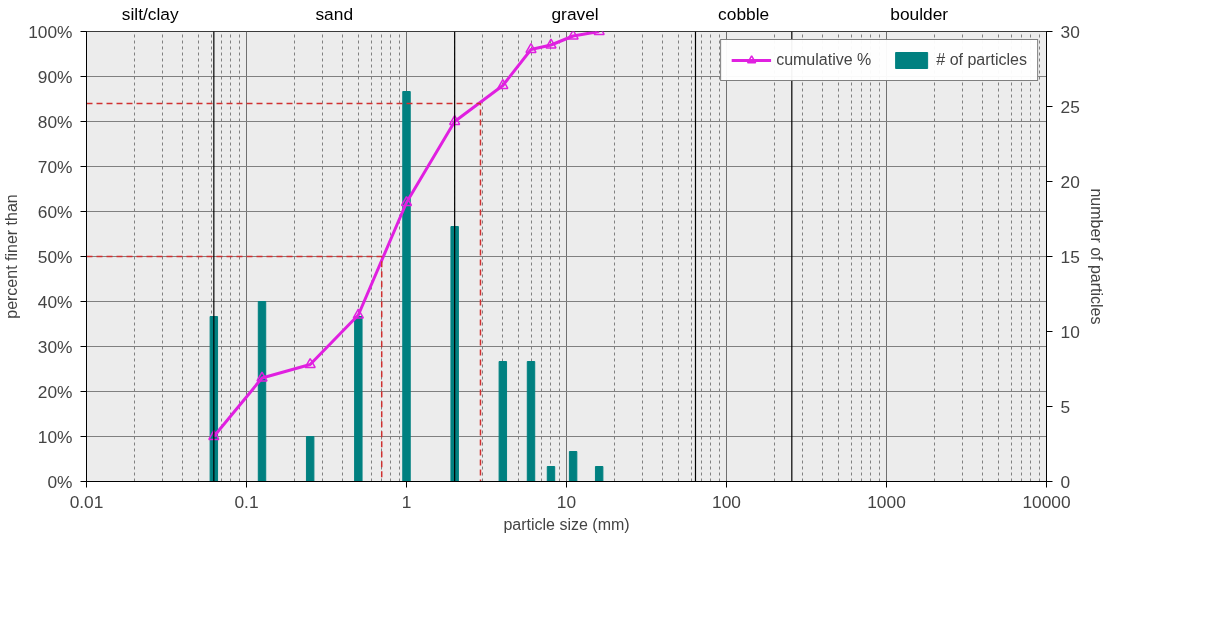 This screenshot has width=1208, height=639. Describe the element at coordinates (1096, 256) in the screenshot. I see `y2-axis-title: number of particles` at that location.